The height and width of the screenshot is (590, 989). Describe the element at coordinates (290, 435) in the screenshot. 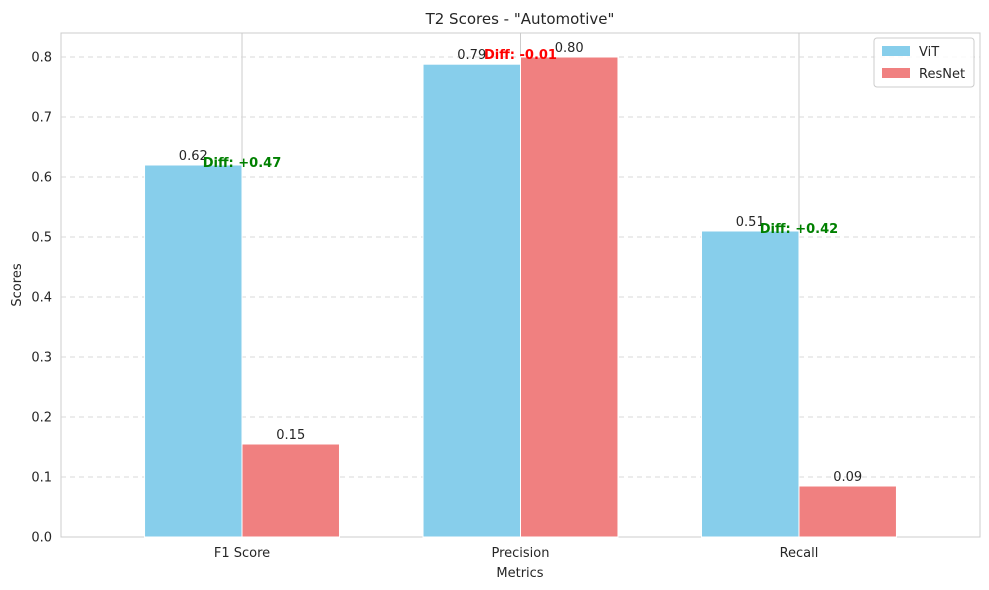

I see `bar-value-label: 0.15` at that location.